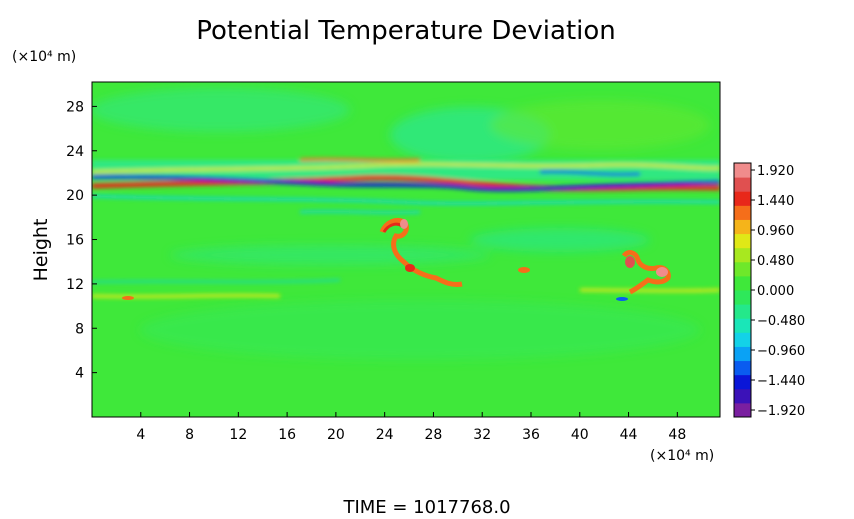 Image resolution: width=854 pixels, height=519 pixels. What do you see at coordinates (781, 381) in the screenshot?
I see `colorbar-label: −1.440` at bounding box center [781, 381].